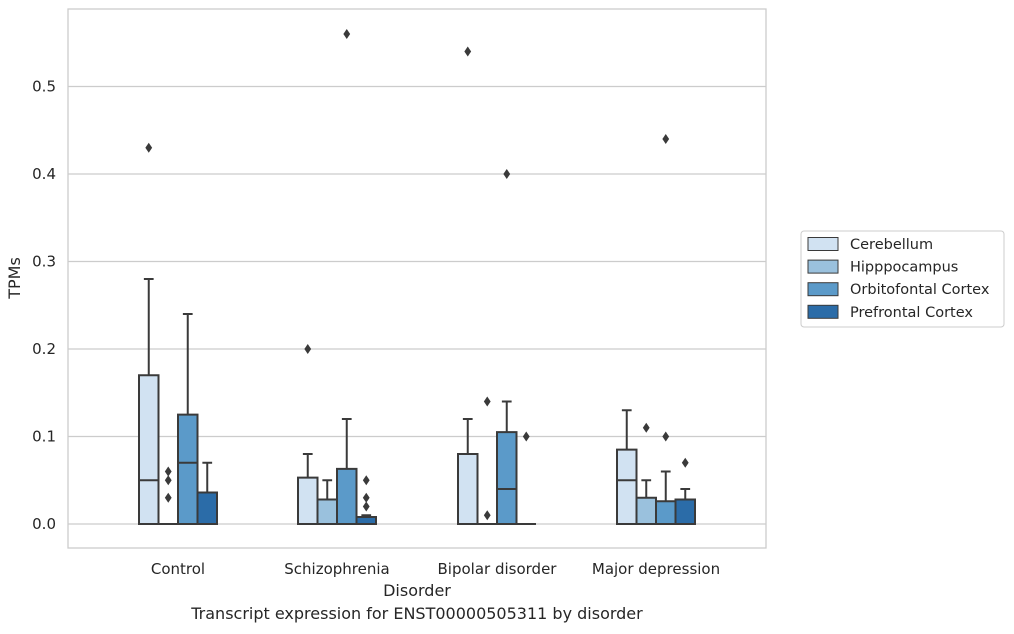  I want to click on y-tick-label: 0.0, so click(44, 524).